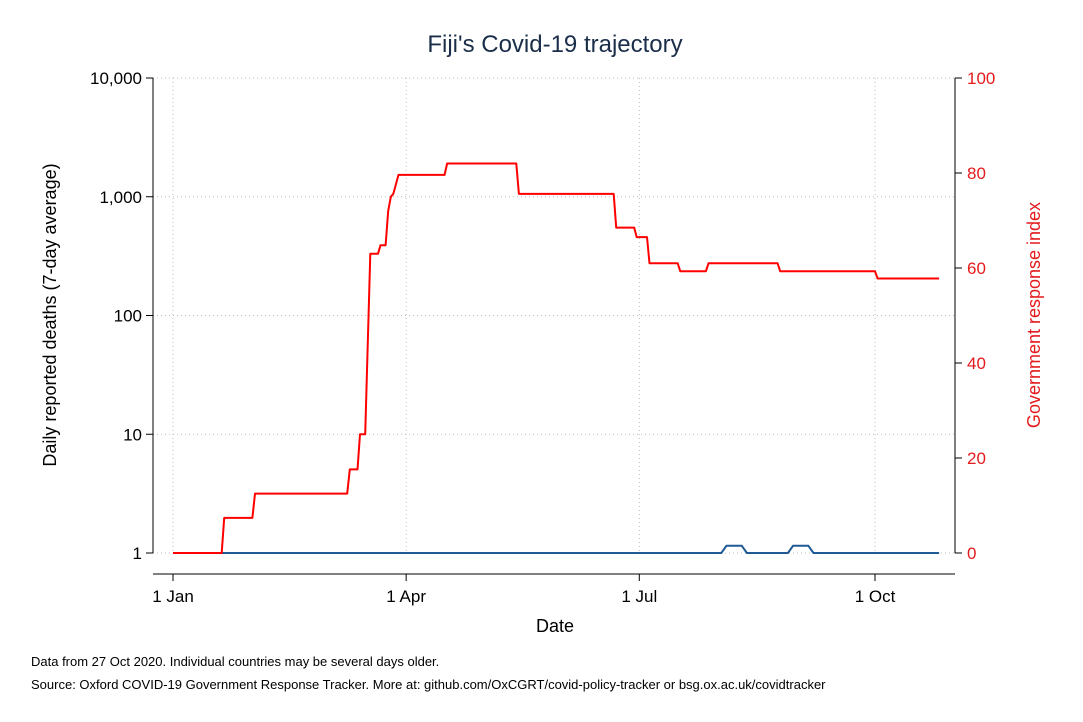 Image resolution: width=1083 pixels, height=722 pixels. I want to click on x-tick-label: 1 Oct, so click(875, 596).